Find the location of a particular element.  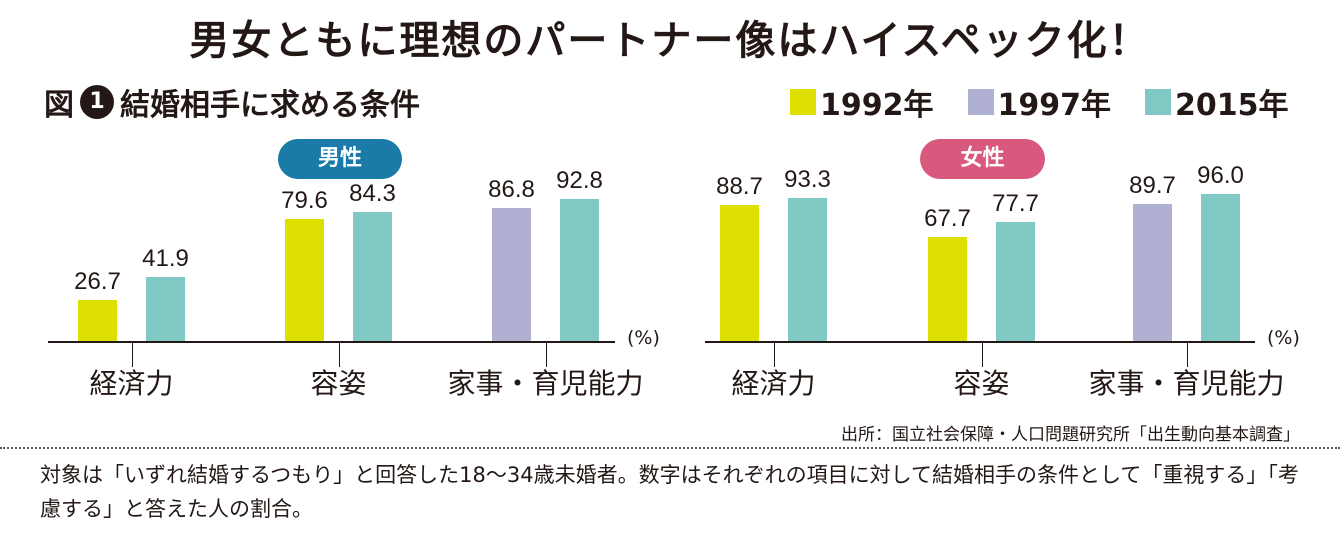

data-label: 89.7 is located at coordinates (1152, 185).